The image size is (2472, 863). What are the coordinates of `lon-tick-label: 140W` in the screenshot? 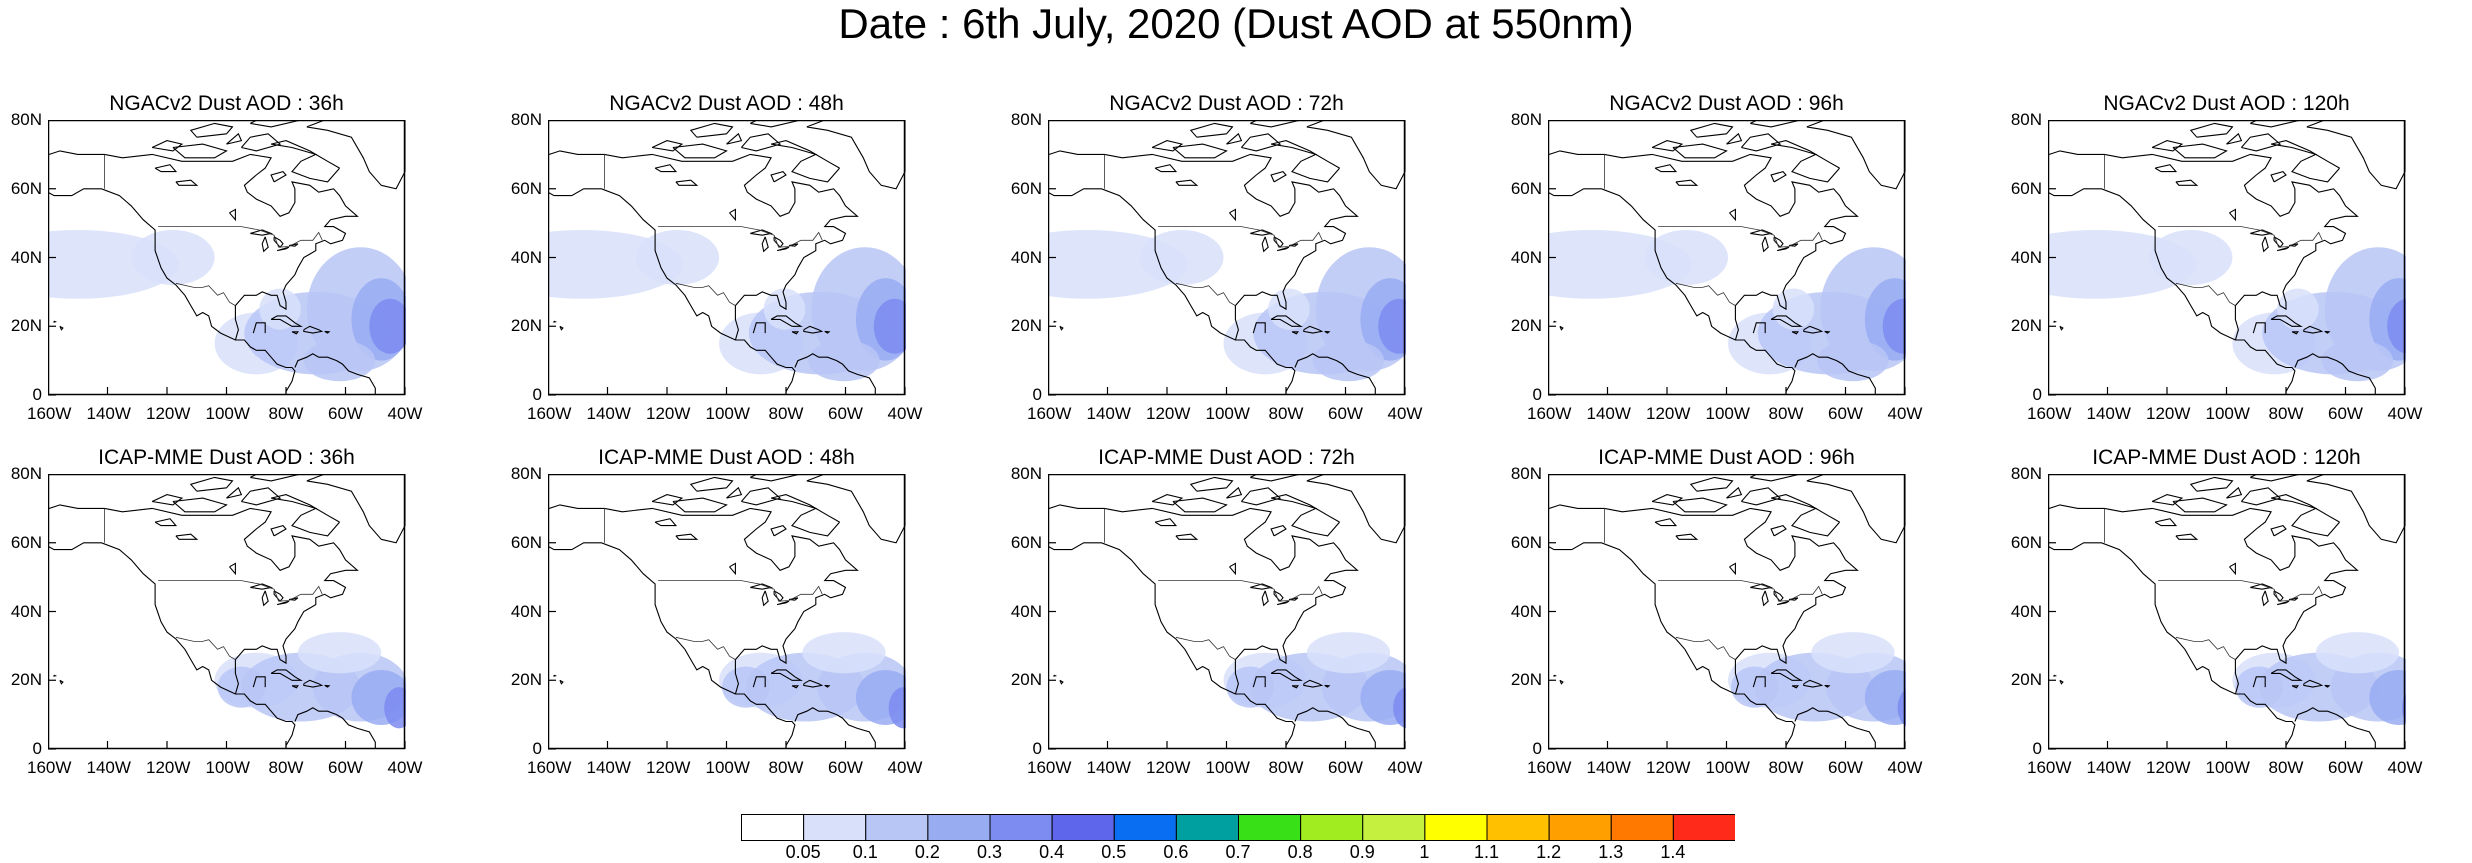 It's located at (108, 767).